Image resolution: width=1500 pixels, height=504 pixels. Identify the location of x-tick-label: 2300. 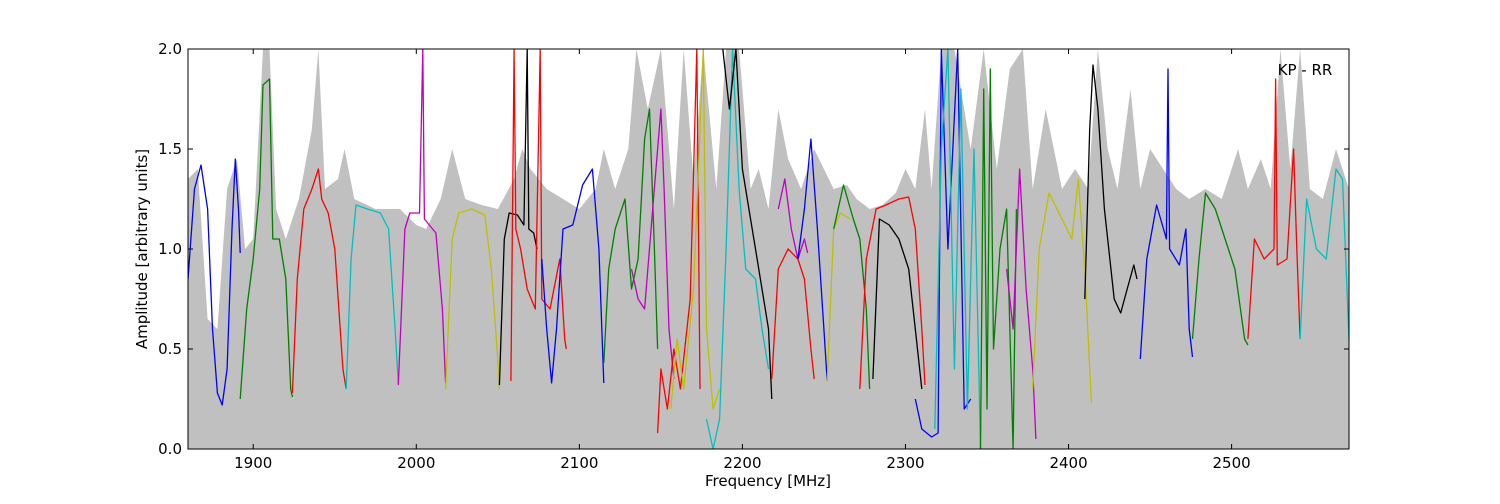
(905, 463).